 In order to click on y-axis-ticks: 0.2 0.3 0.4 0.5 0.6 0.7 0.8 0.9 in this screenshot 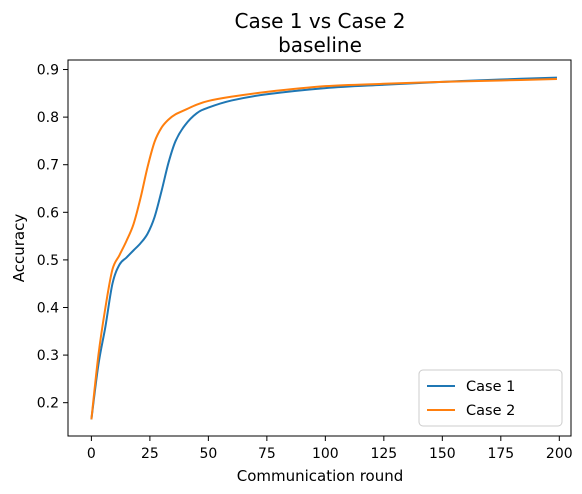, I will do `click(52, 237)`.